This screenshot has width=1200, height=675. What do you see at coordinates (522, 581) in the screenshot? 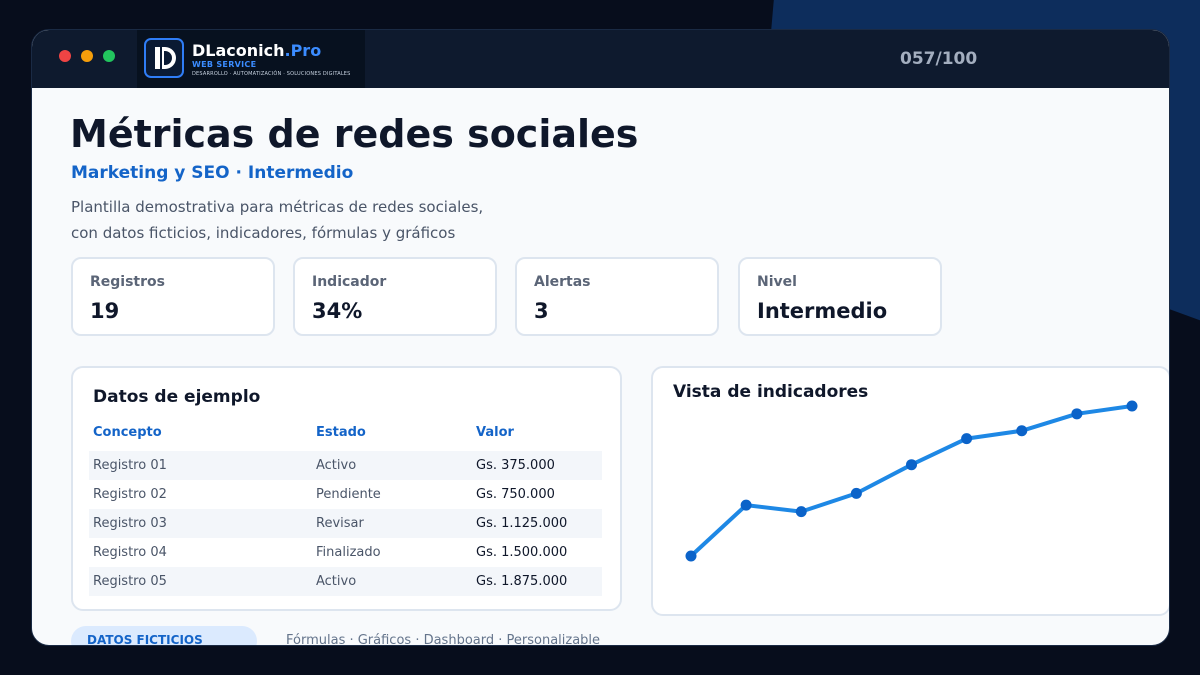
I see `cell-valor: Gs. 1.875.000` at bounding box center [522, 581].